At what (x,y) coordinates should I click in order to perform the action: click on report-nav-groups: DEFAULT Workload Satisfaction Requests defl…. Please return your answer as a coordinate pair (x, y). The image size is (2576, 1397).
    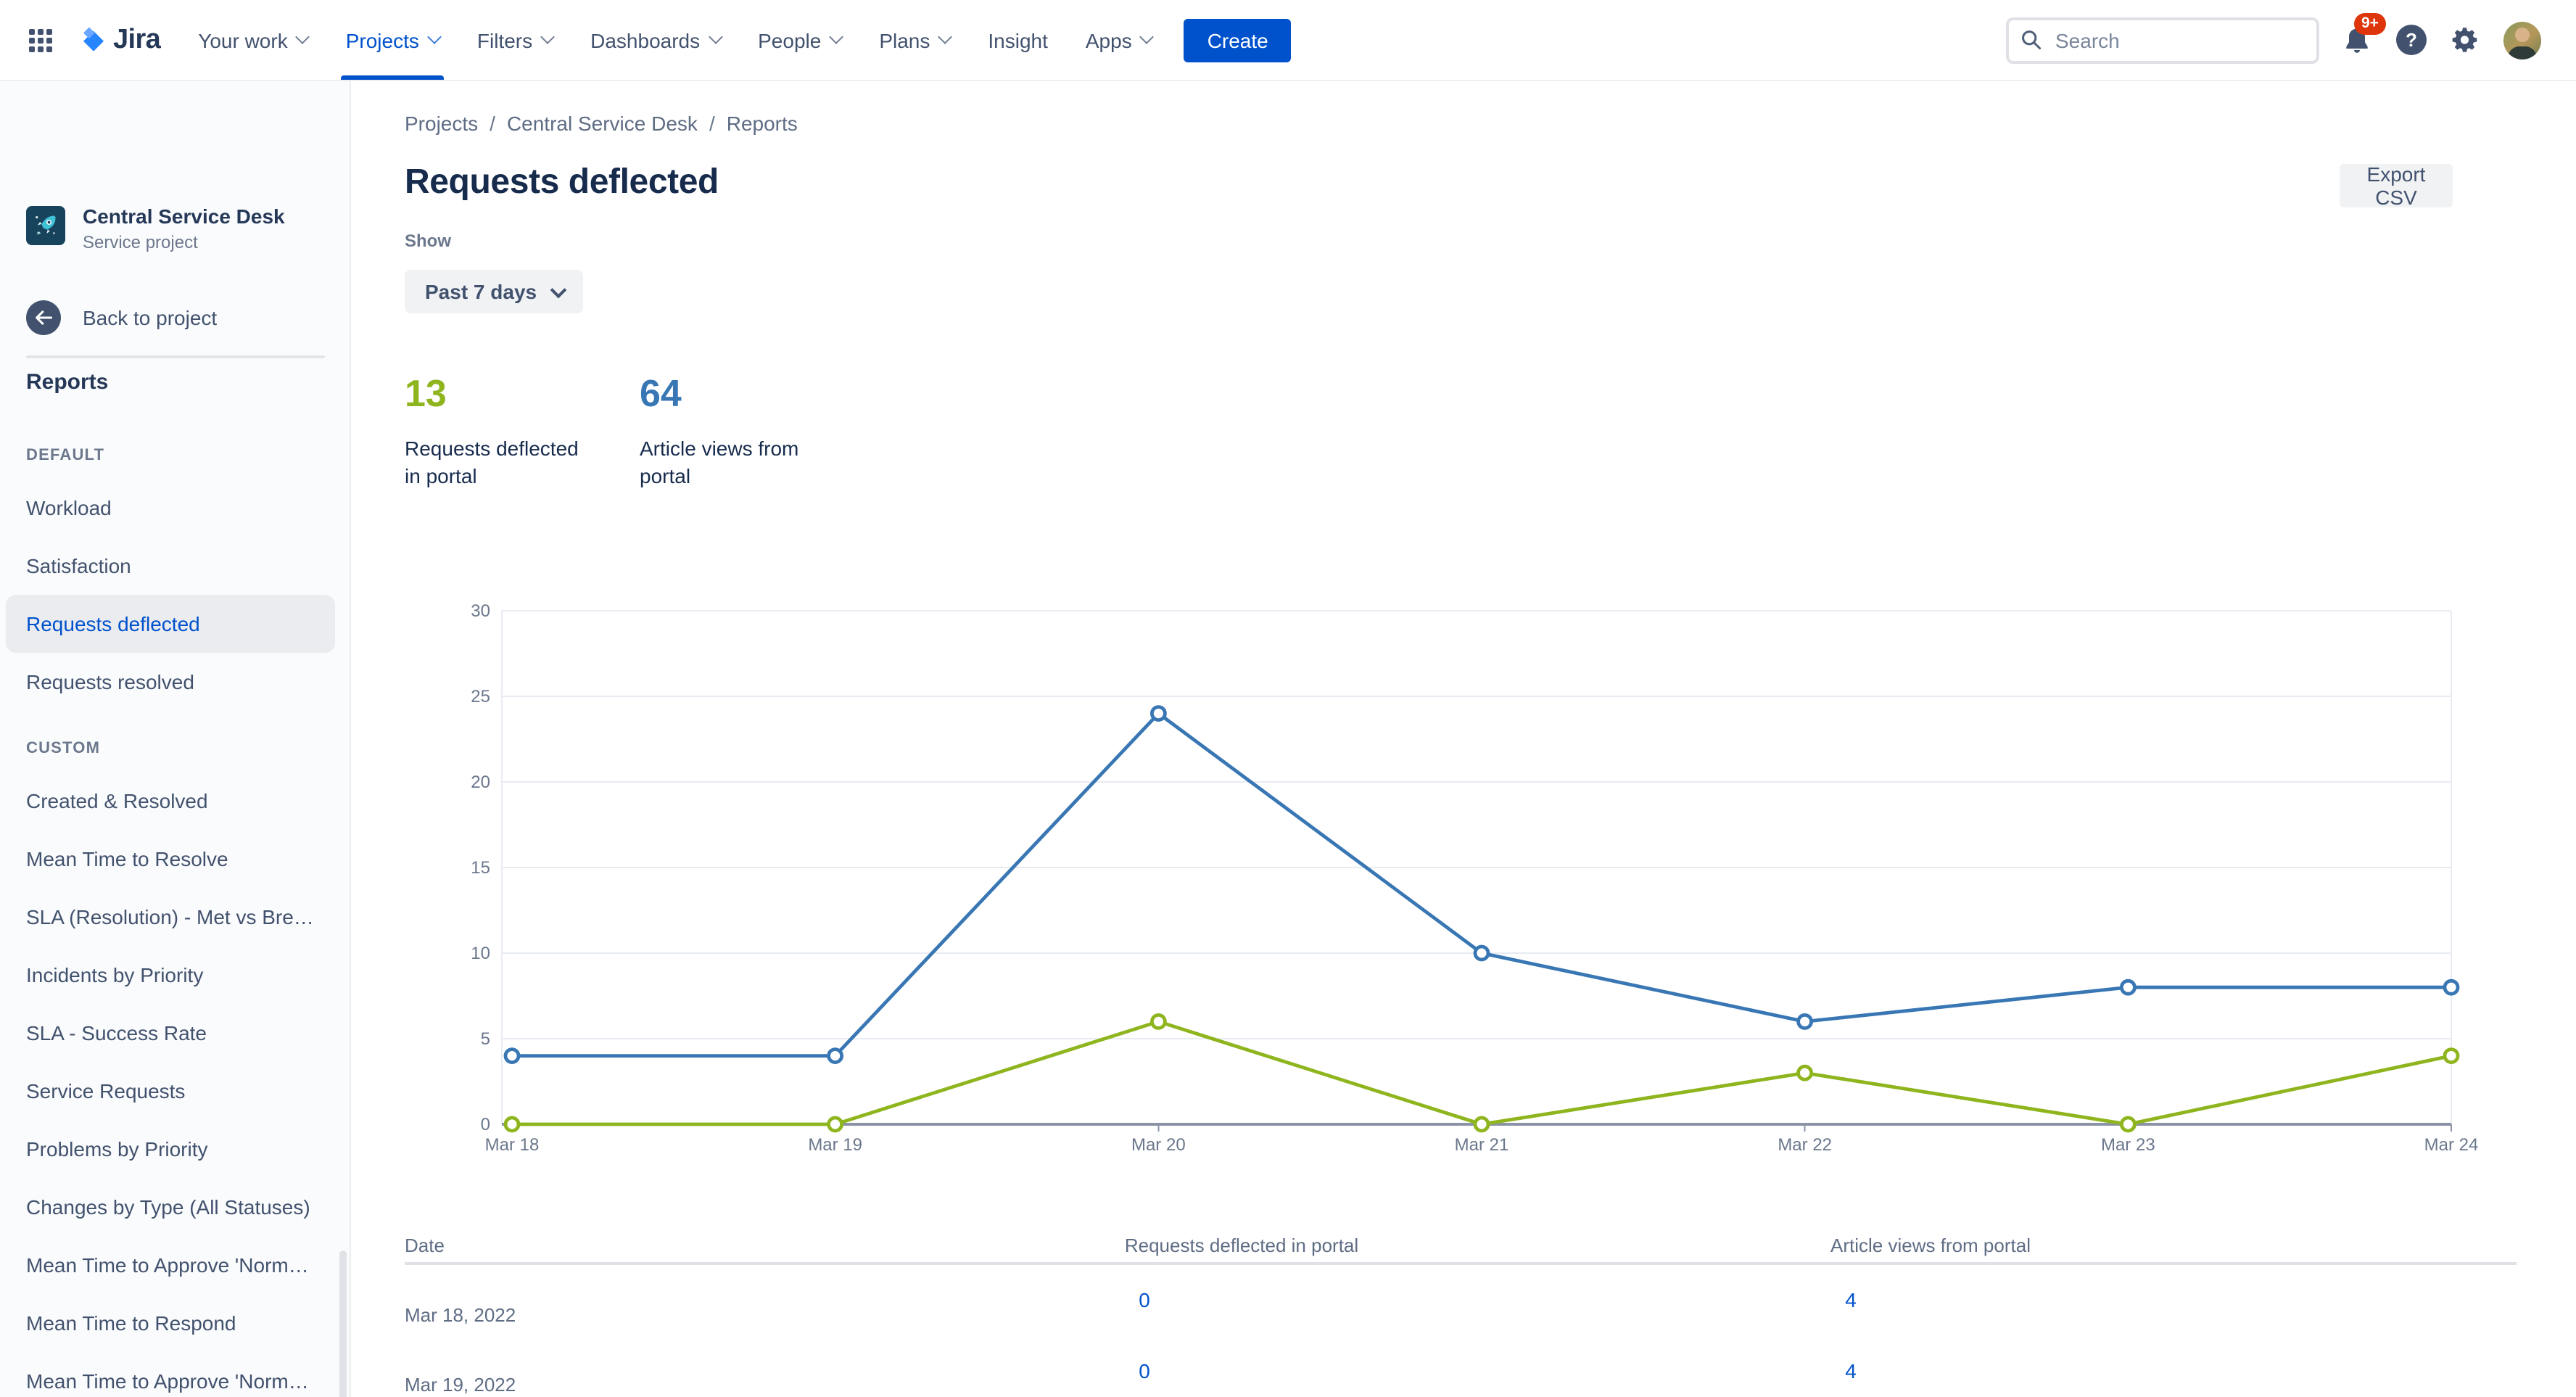
    Looking at the image, I should click on (175, 913).